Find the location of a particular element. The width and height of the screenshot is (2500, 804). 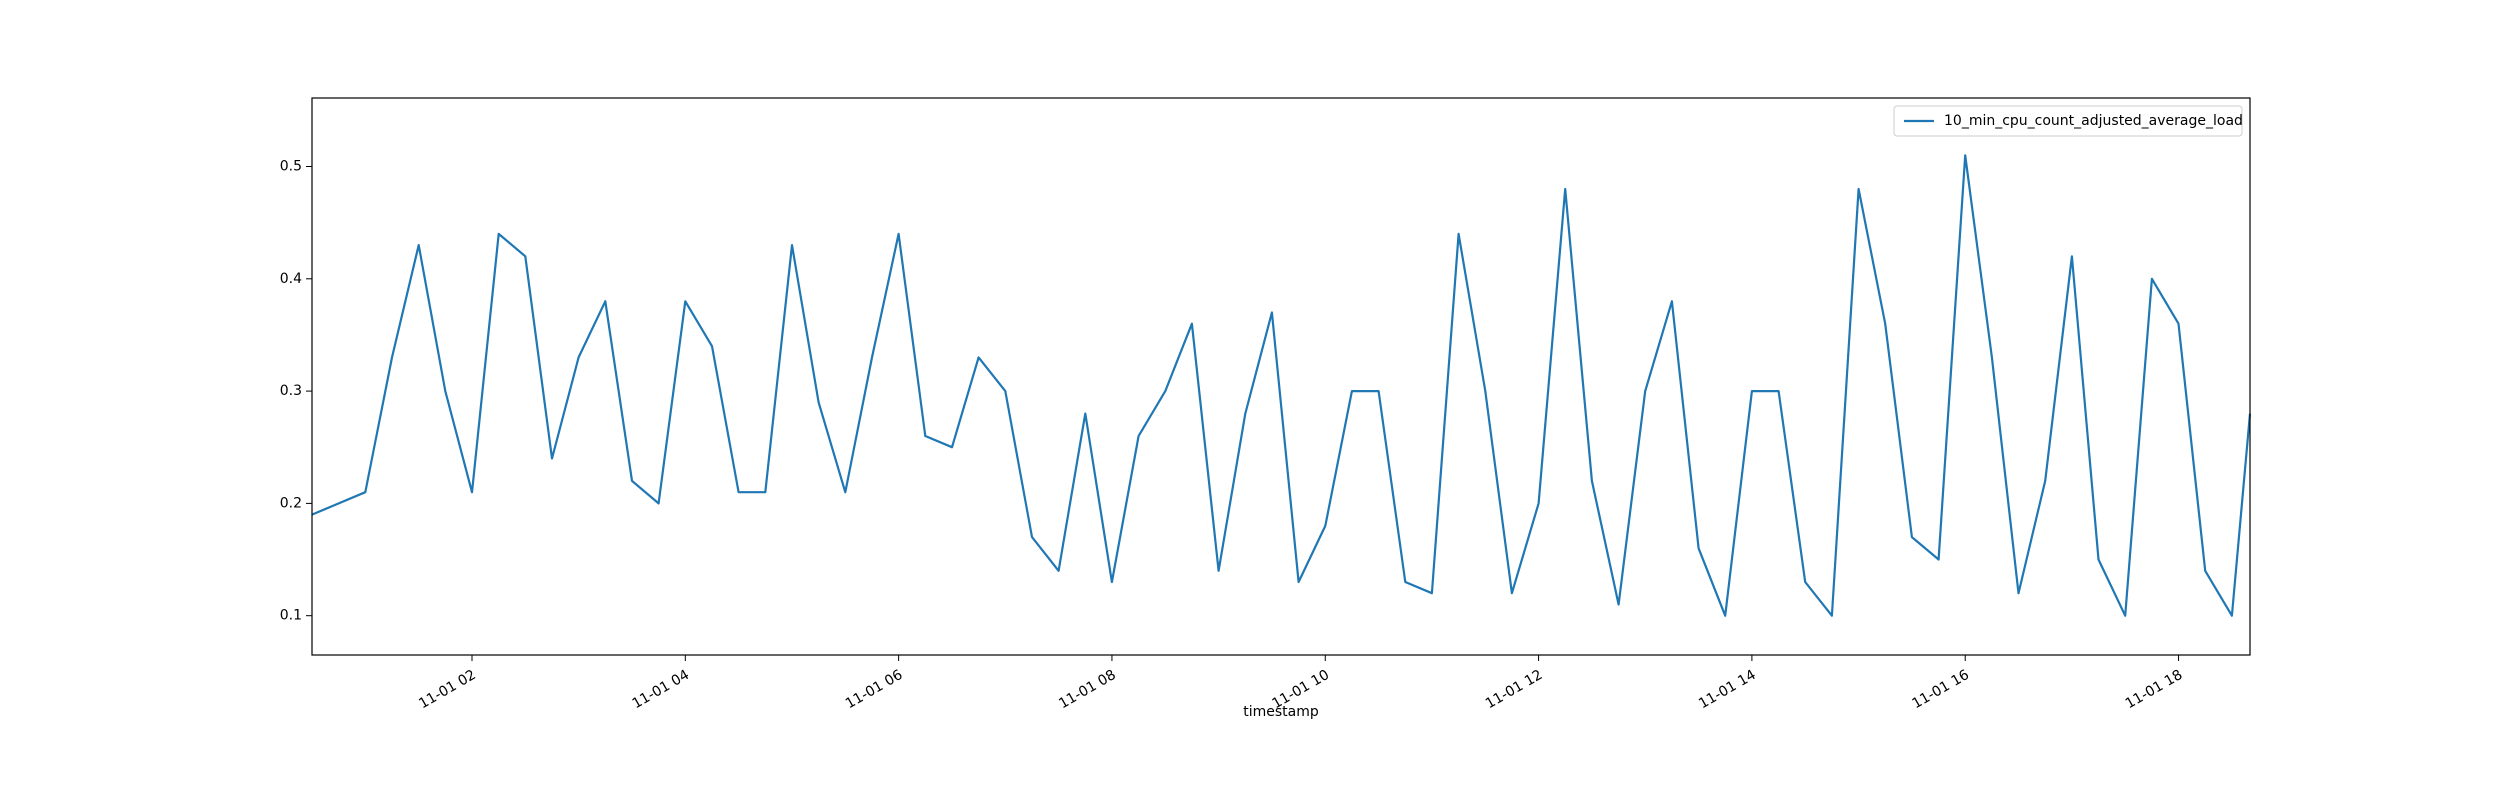

x-tick-label: 11-01 14 is located at coordinates (1727, 689).